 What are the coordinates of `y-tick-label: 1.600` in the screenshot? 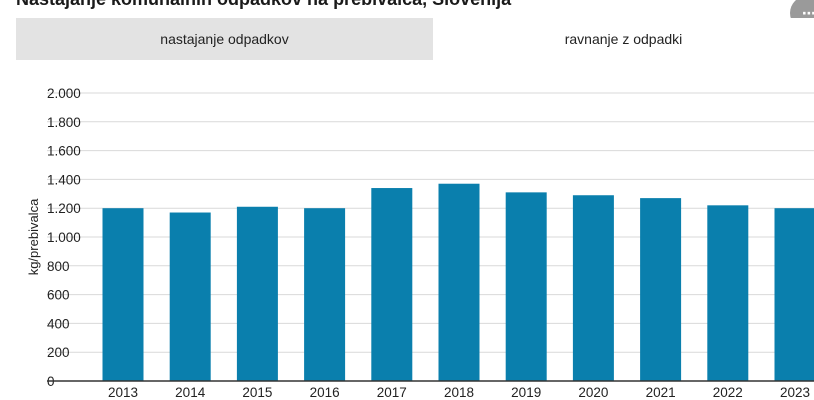 It's located at (64, 151).